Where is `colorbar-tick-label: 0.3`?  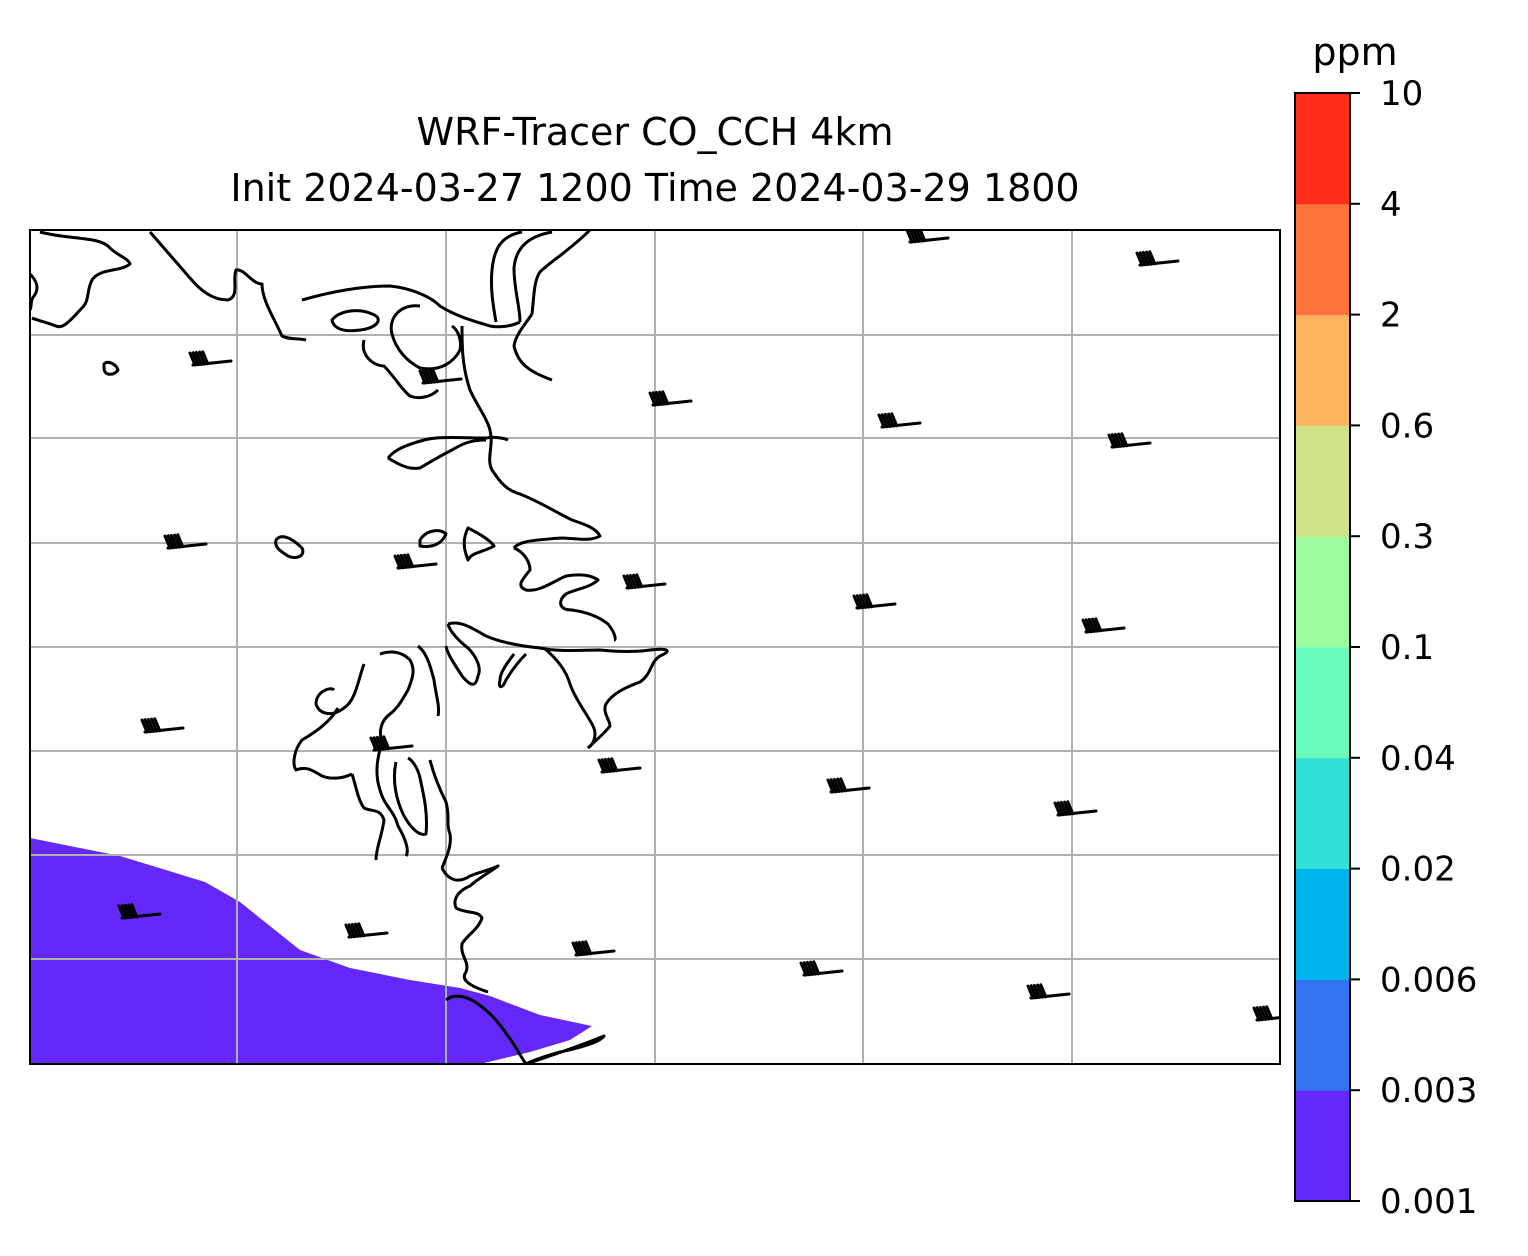
colorbar-tick-label: 0.3 is located at coordinates (1407, 537).